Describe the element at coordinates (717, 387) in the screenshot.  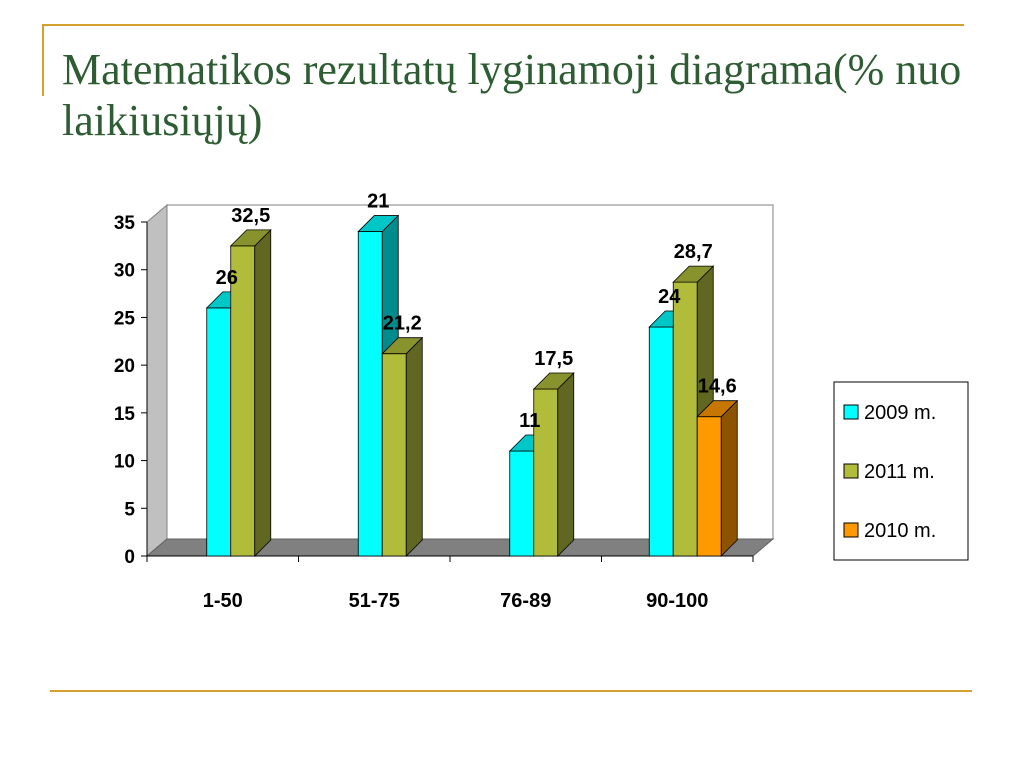
I see `data-label: 14,6` at that location.